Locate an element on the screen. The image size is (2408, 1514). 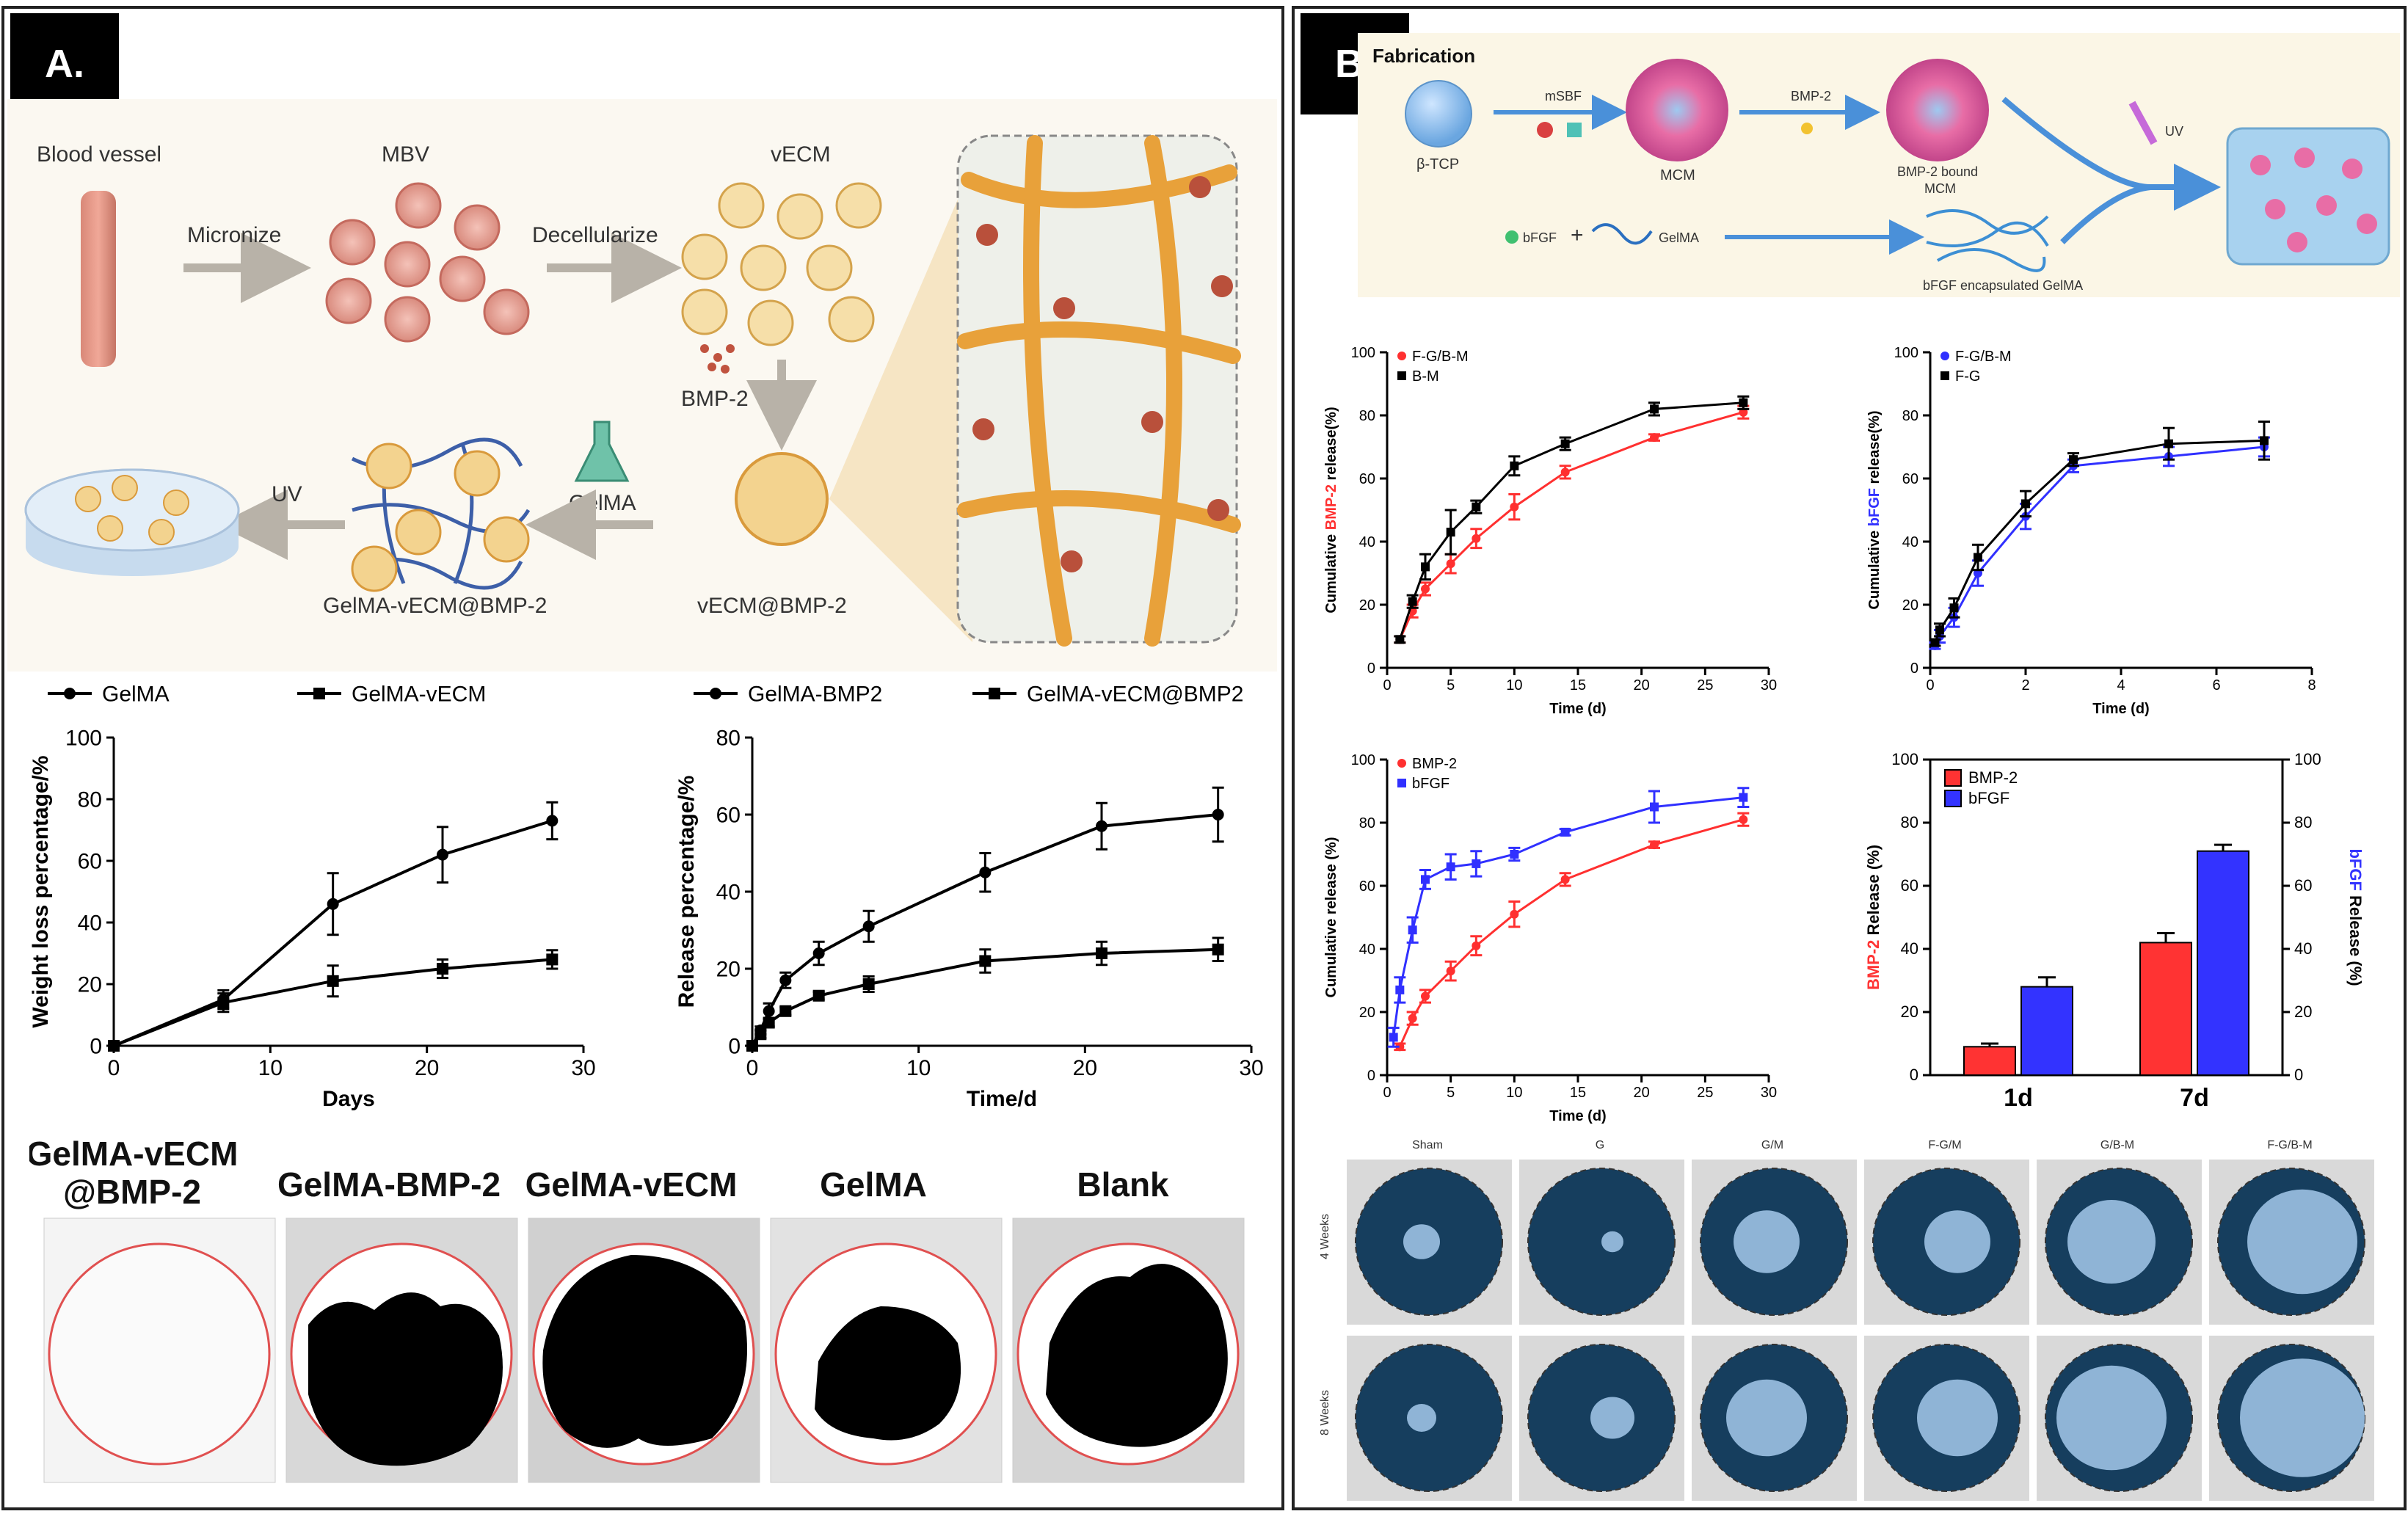
row-label-4-weeks: 4 Weeks is located at coordinates (1325, 1236).